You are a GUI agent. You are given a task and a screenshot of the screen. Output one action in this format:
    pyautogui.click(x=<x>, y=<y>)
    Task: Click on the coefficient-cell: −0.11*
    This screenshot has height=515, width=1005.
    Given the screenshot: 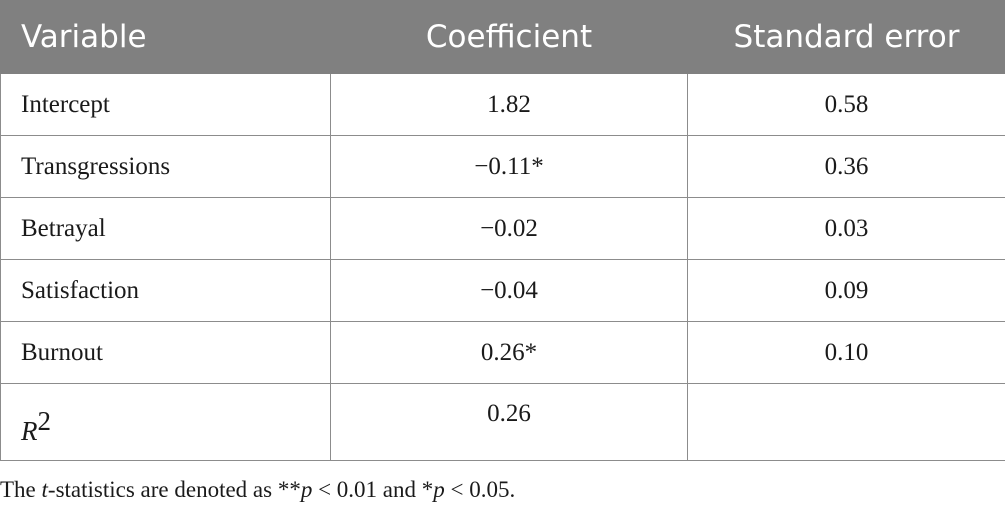 What is the action you would take?
    pyautogui.click(x=509, y=166)
    